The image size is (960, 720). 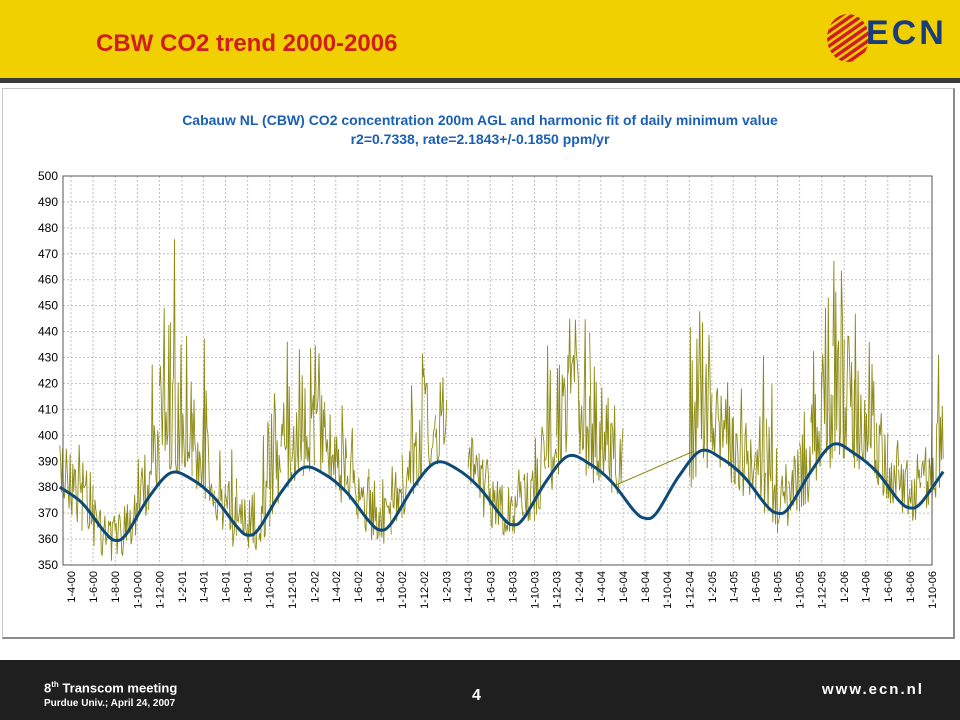 I want to click on y-tick-label: 360, so click(x=48, y=539).